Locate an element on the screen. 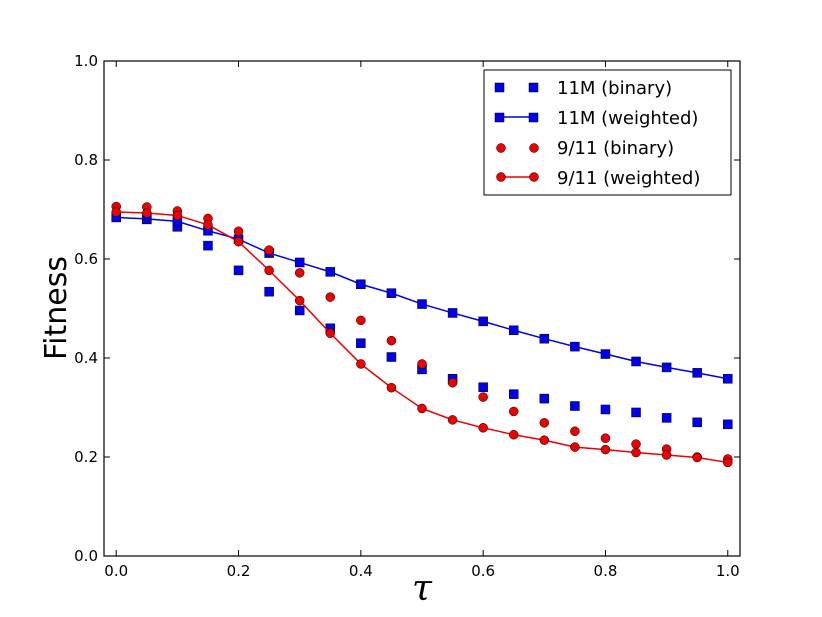  x-tick-label: 0.0 is located at coordinates (116, 571).